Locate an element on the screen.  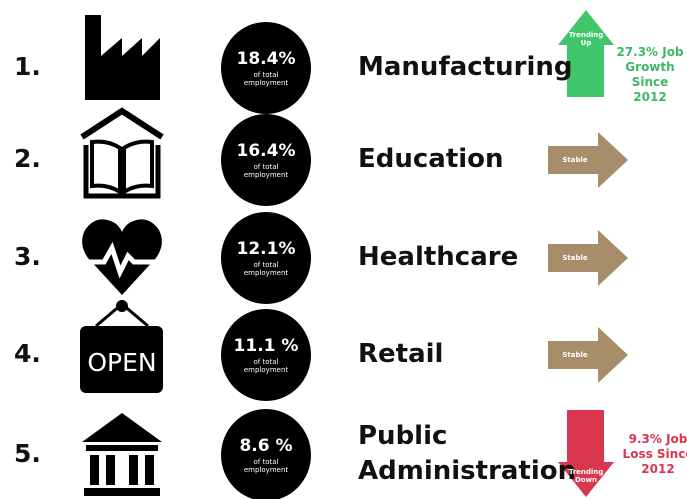
sector-name: Manufacturing is located at coordinates (465, 67).